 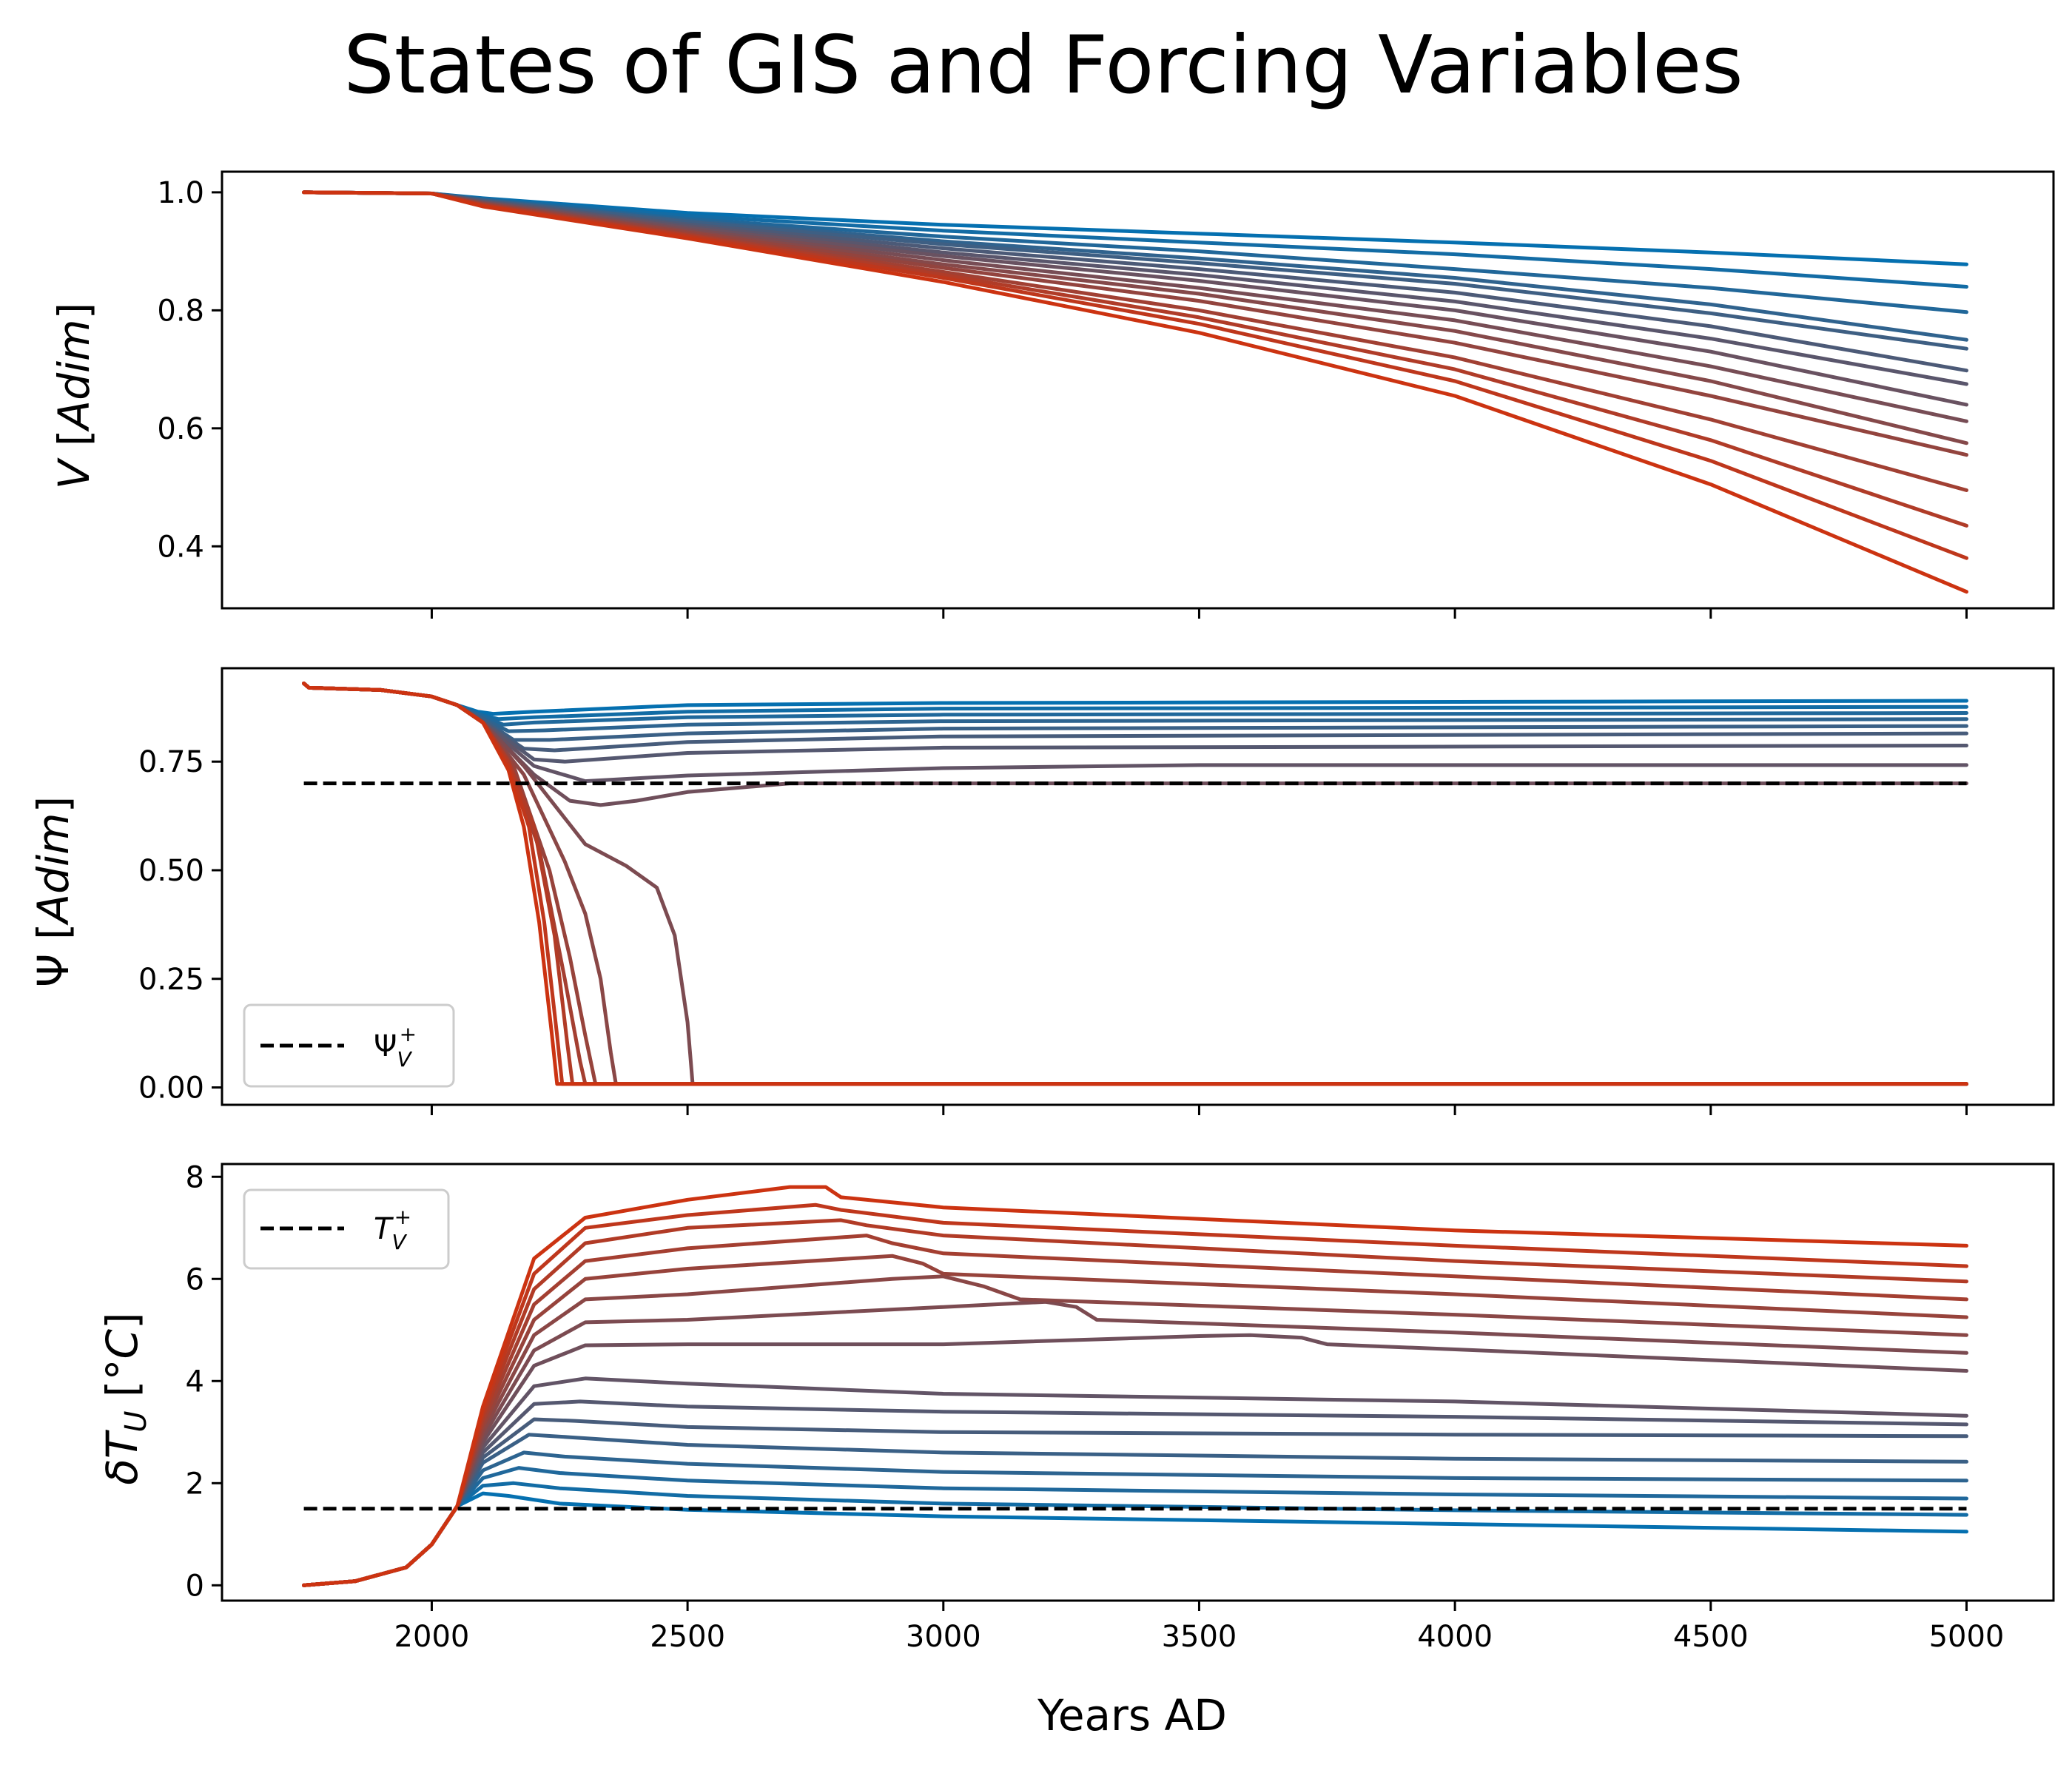 I want to click on temperature-ylabel: δTU [°C], so click(x=125, y=1398).